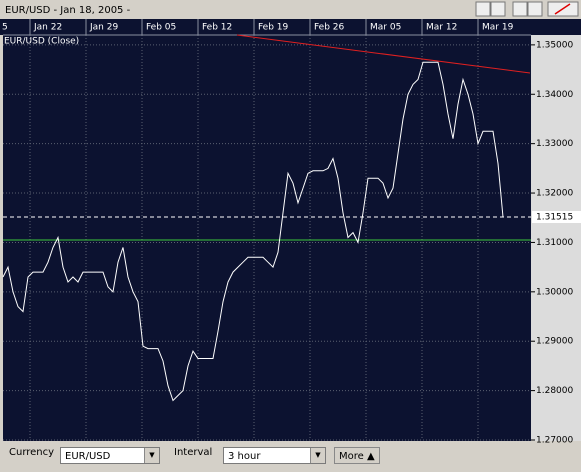 This screenshot has height=472, width=581. What do you see at coordinates (498, 28) in the screenshot?
I see `x-tick-label: Mar 19` at bounding box center [498, 28].